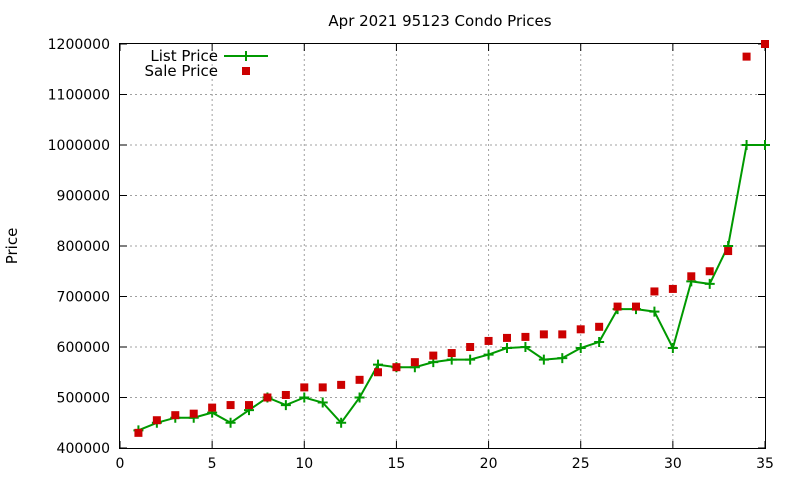 The image size is (800, 480). I want to click on legend-marker-sale-price, so click(246, 71).